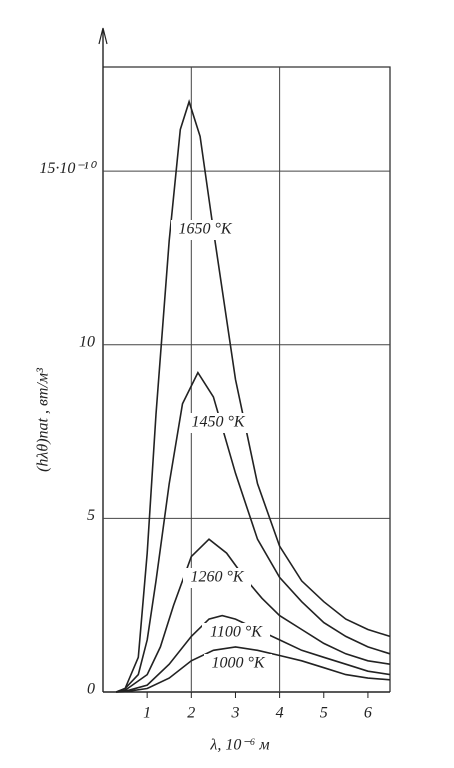 Image resolution: width=454 pixels, height=768 pixels. I want to click on curve-label: 1450 °K, so click(218, 422).